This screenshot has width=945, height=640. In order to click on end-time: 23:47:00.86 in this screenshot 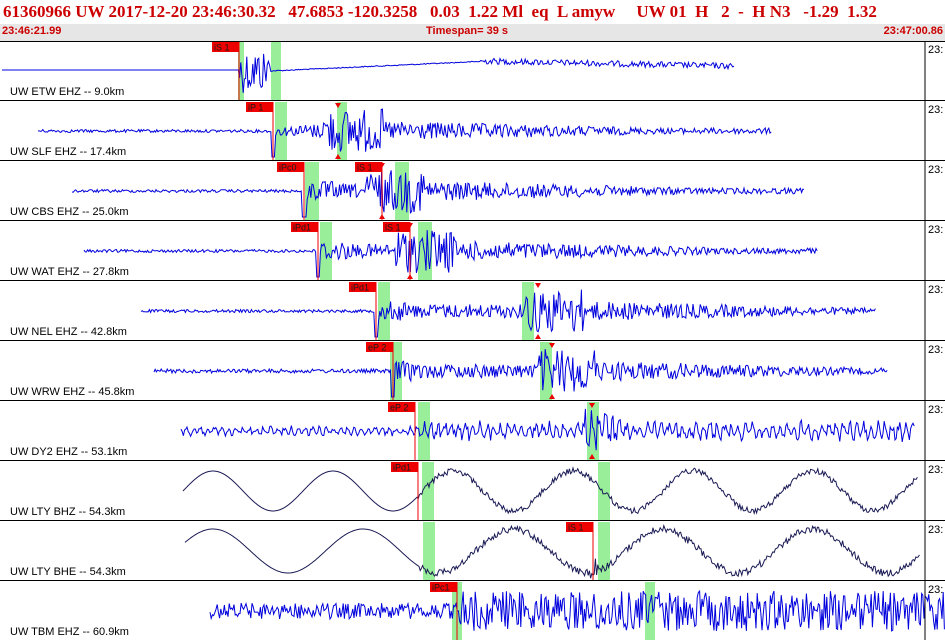, I will do `click(913, 31)`.